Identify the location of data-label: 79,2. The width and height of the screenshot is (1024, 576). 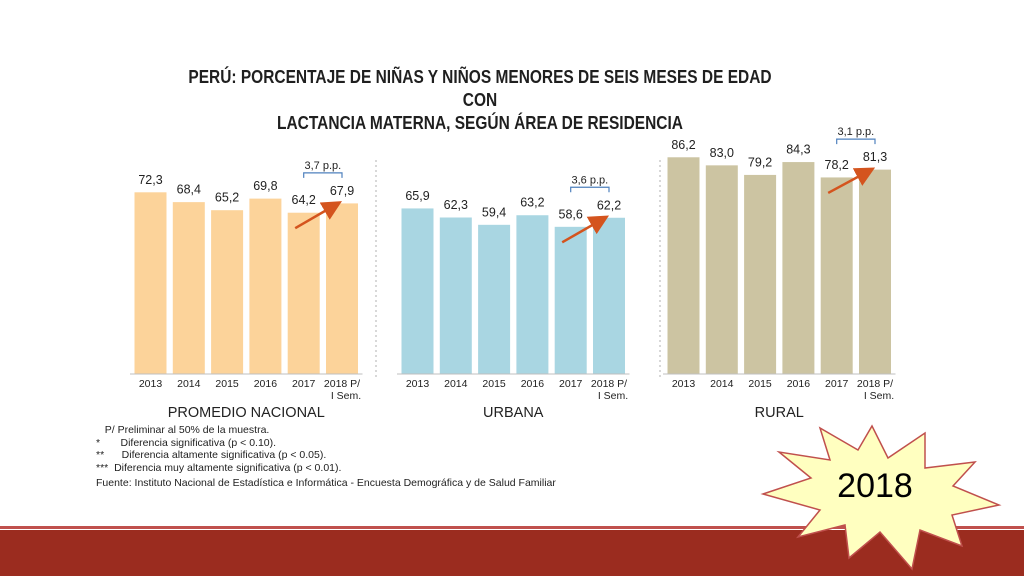
(760, 162).